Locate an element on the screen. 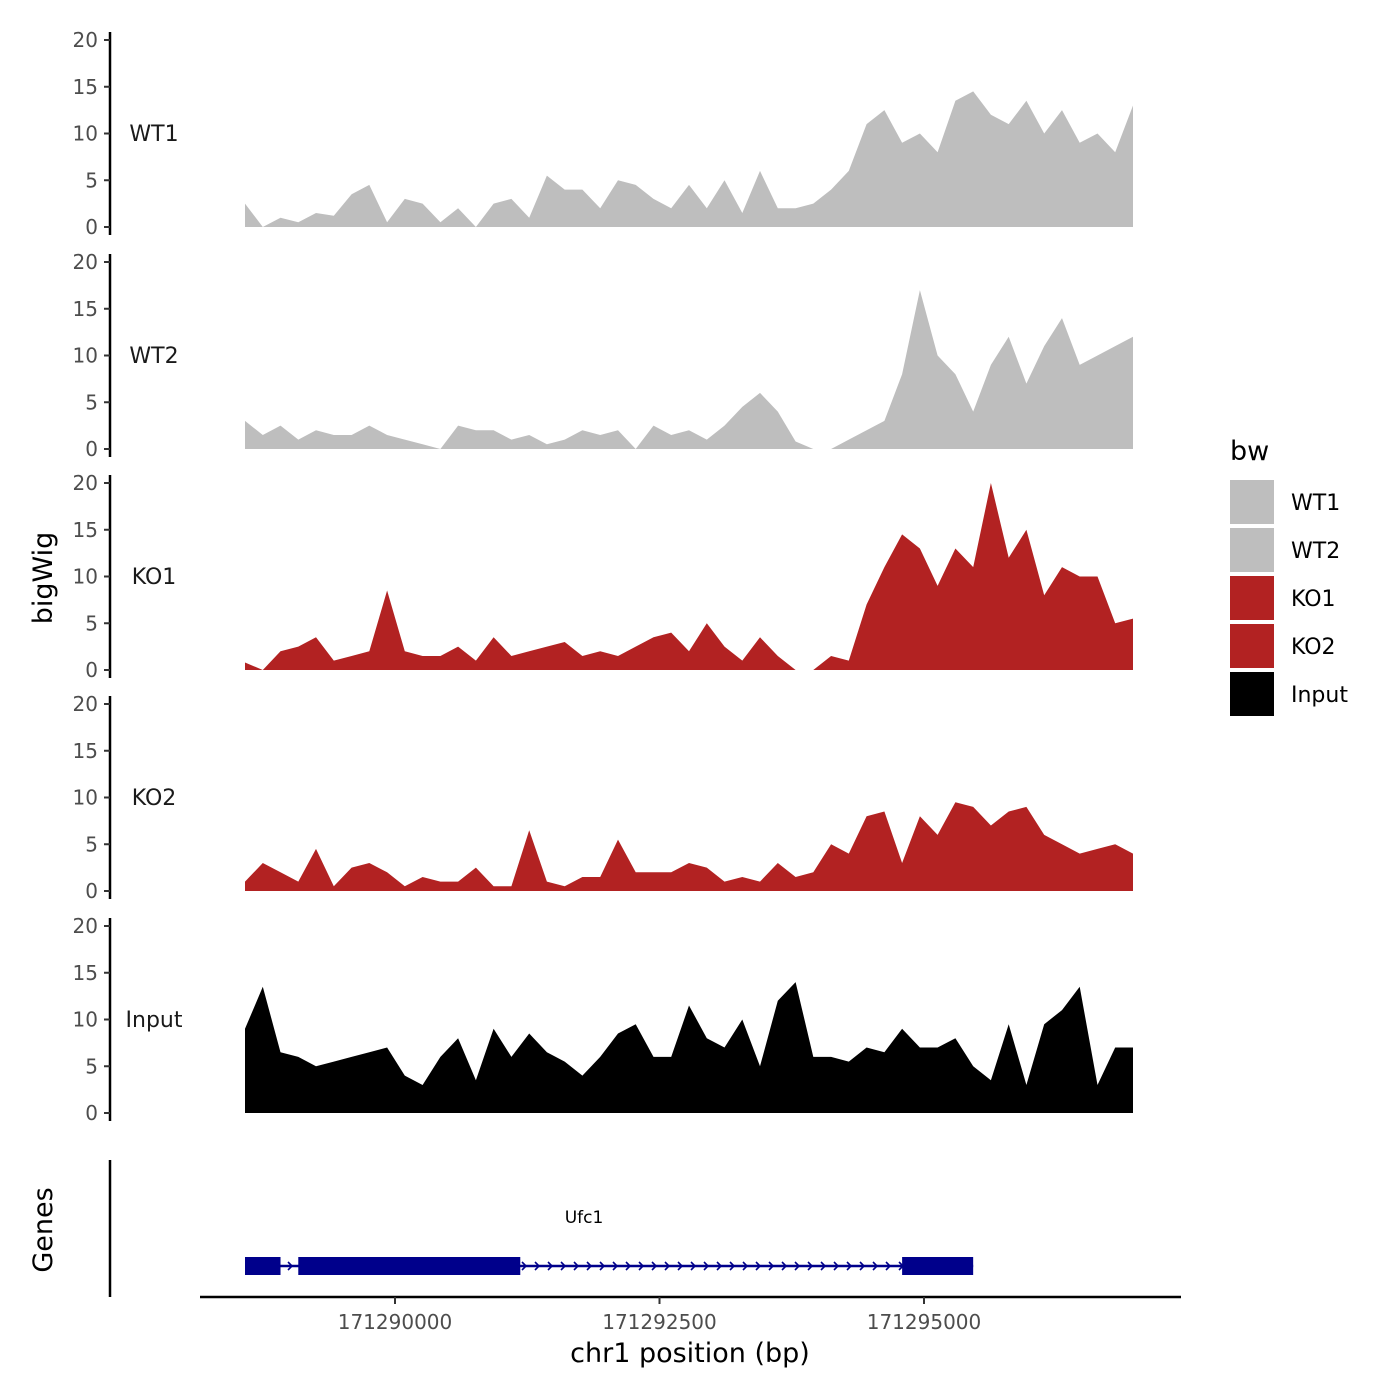 The image size is (1400, 1400). track-label-wt2: WT2 is located at coordinates (153, 356).